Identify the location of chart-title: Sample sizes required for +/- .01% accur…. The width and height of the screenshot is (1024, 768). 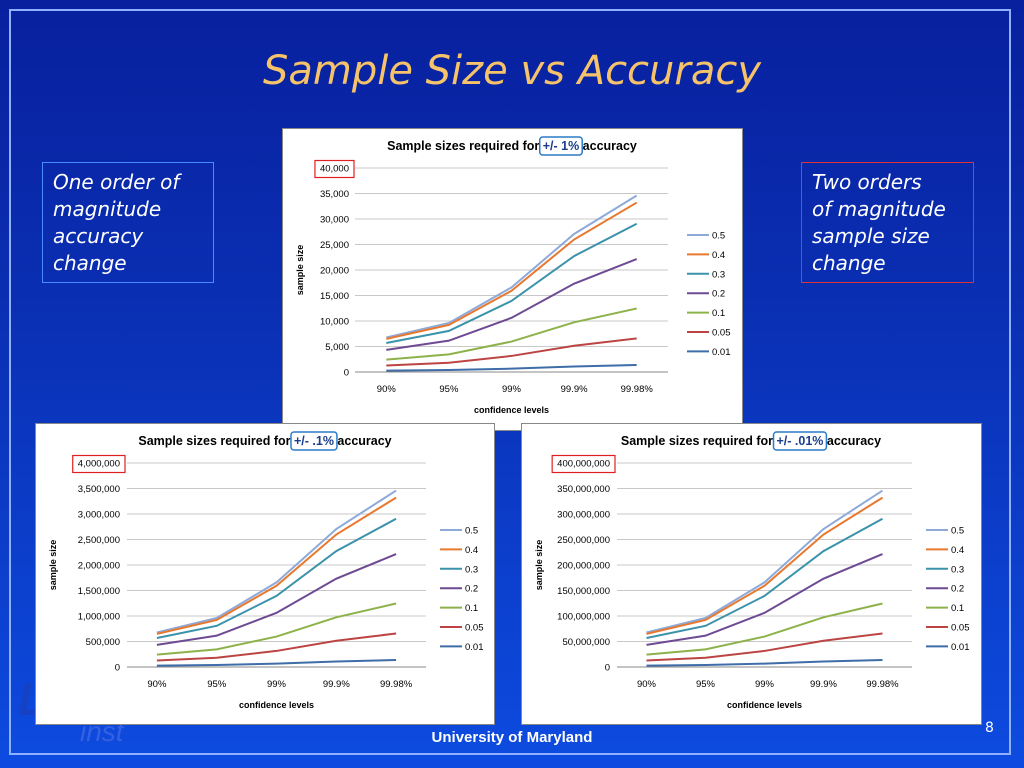
(751, 441).